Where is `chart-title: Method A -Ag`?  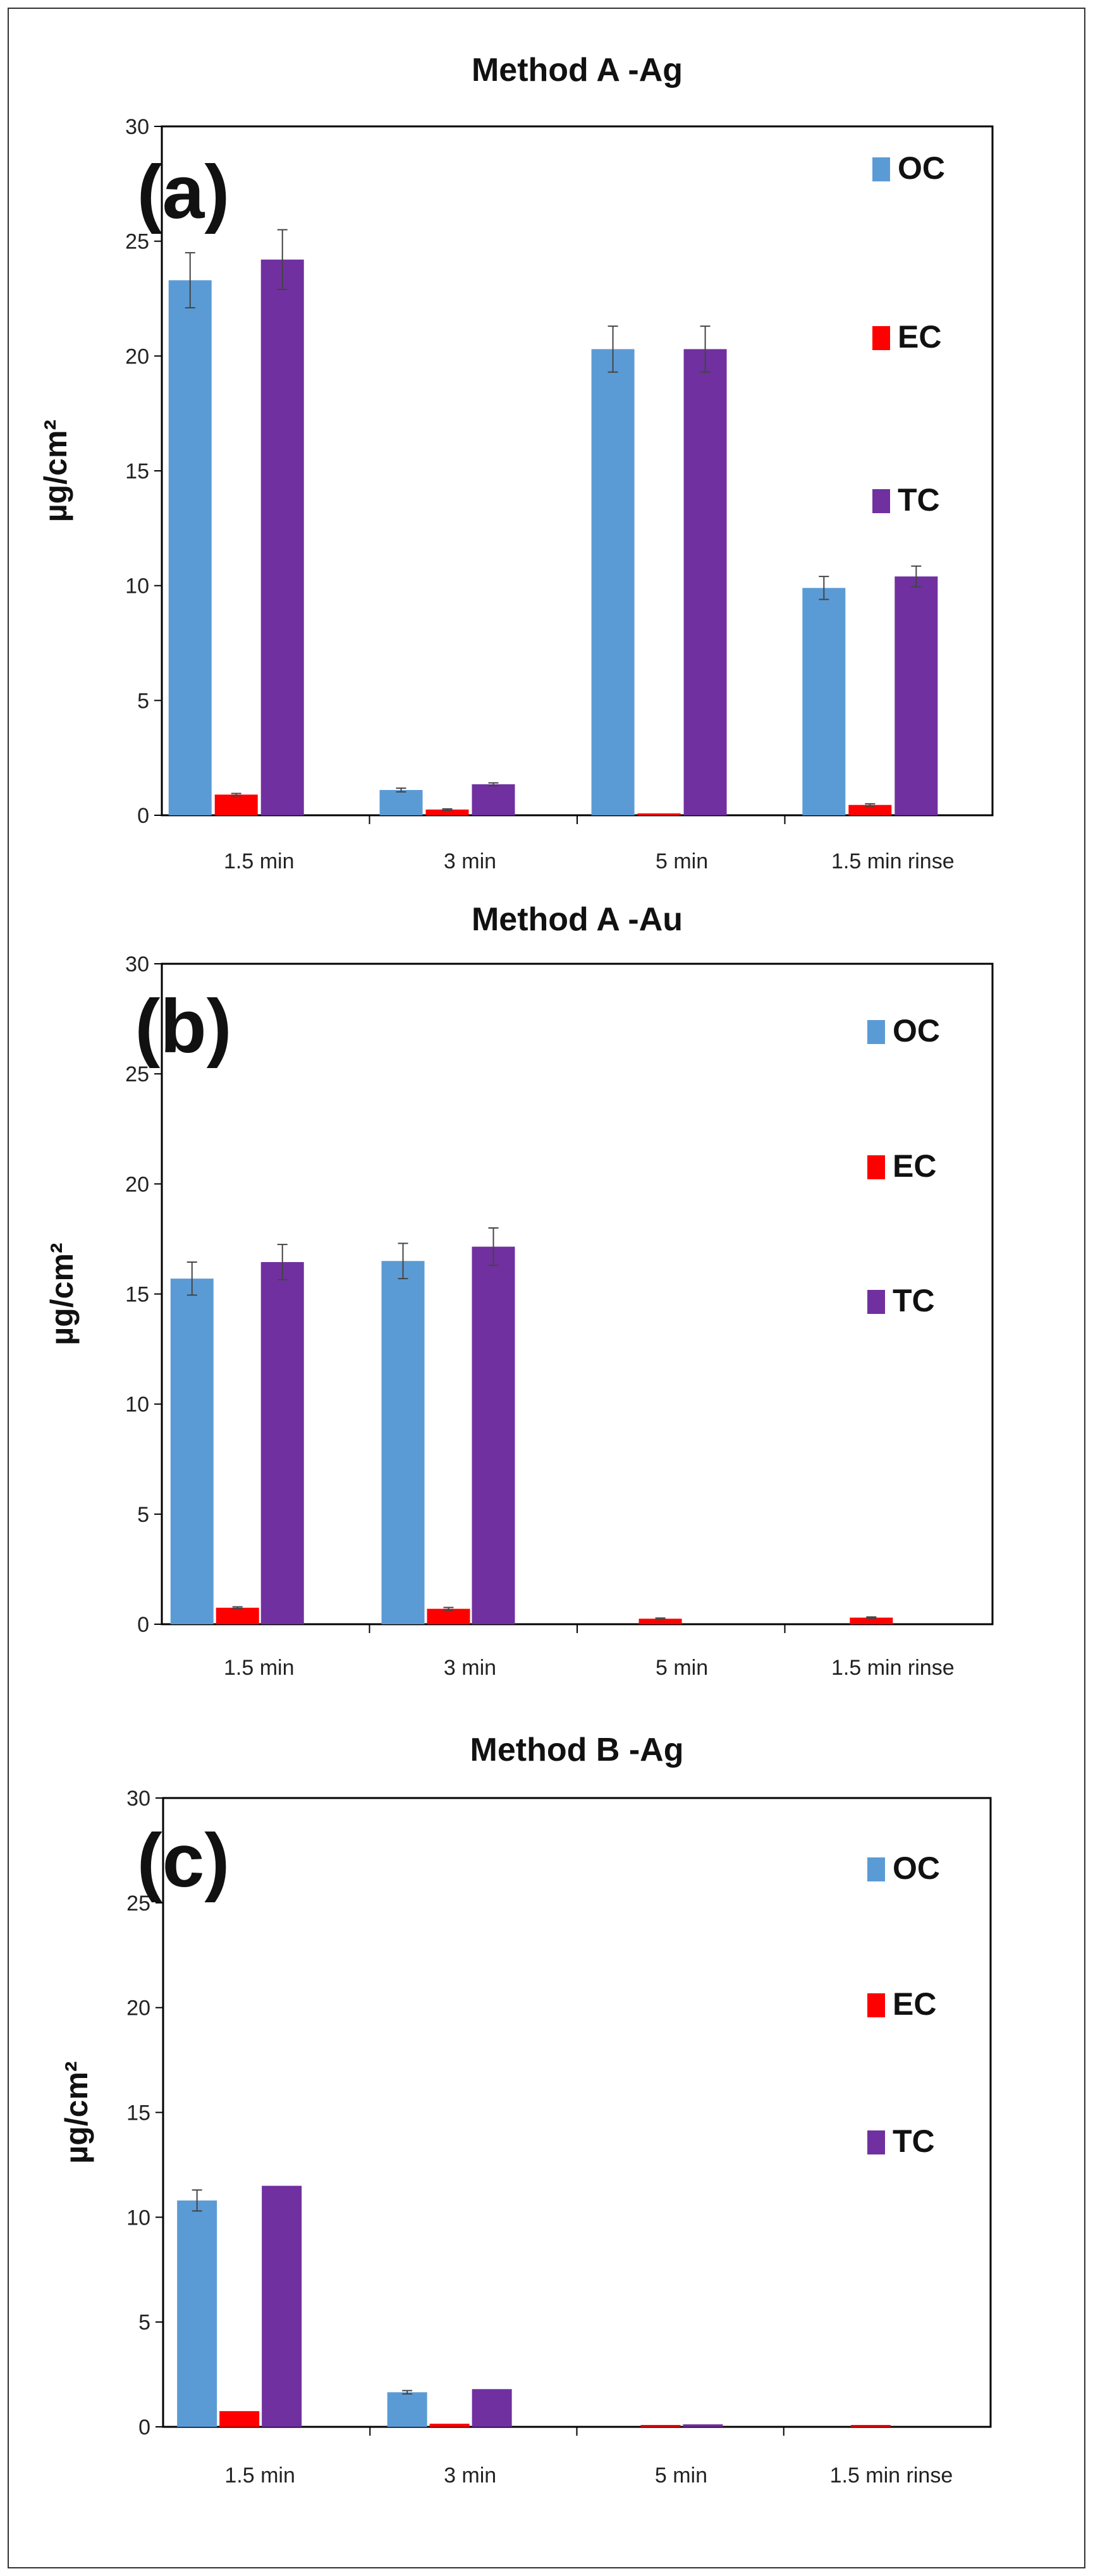
chart-title: Method A -Ag is located at coordinates (577, 70).